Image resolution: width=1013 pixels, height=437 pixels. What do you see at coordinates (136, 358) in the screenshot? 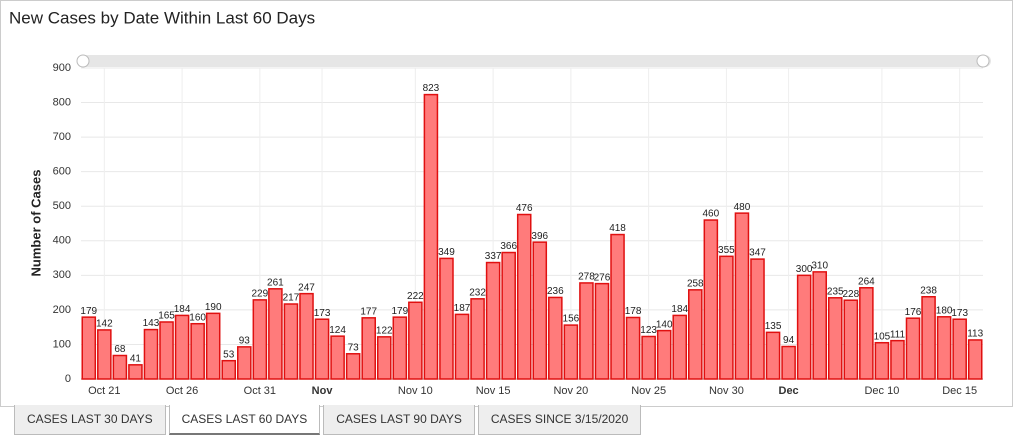
I see `value-label: 41` at bounding box center [136, 358].